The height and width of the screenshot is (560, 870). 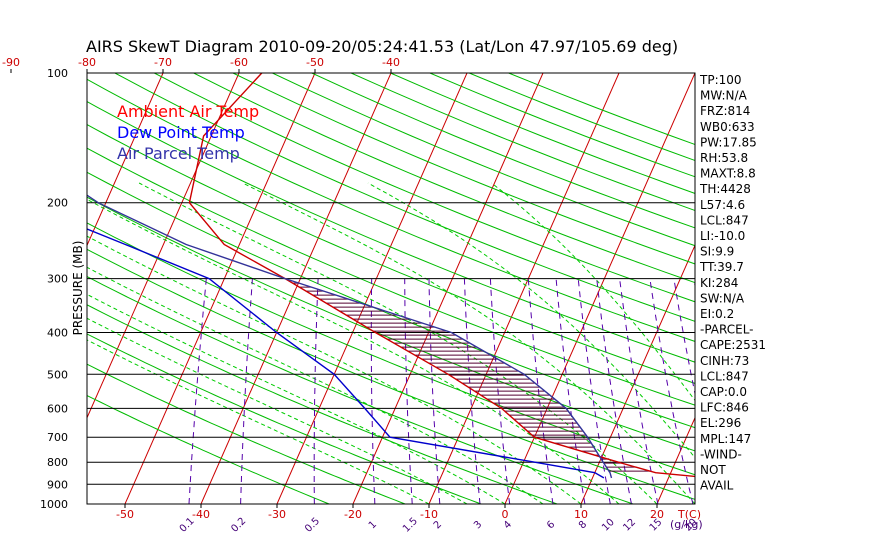 I want to click on mixing-ratio-label: 6, so click(x=551, y=525).